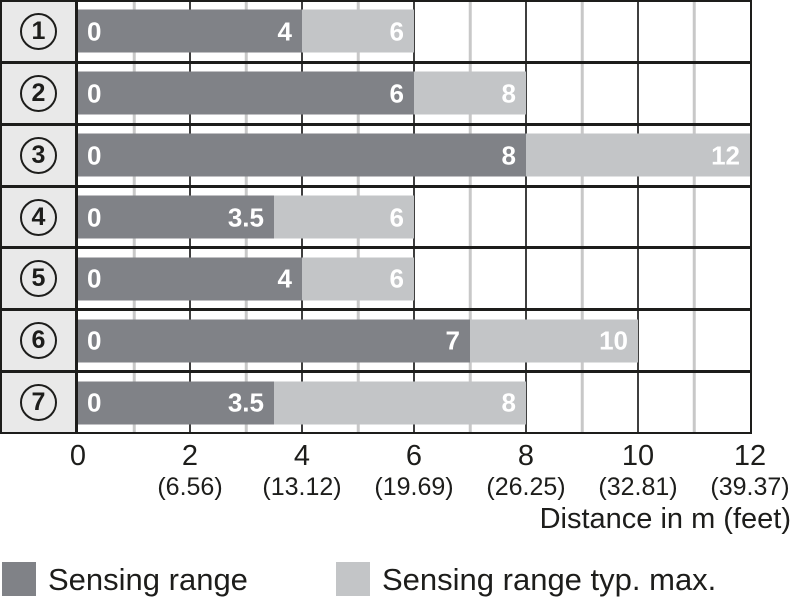 The image size is (794, 600). I want to click on chart-row: 3 0 8 12, so click(376, 156).